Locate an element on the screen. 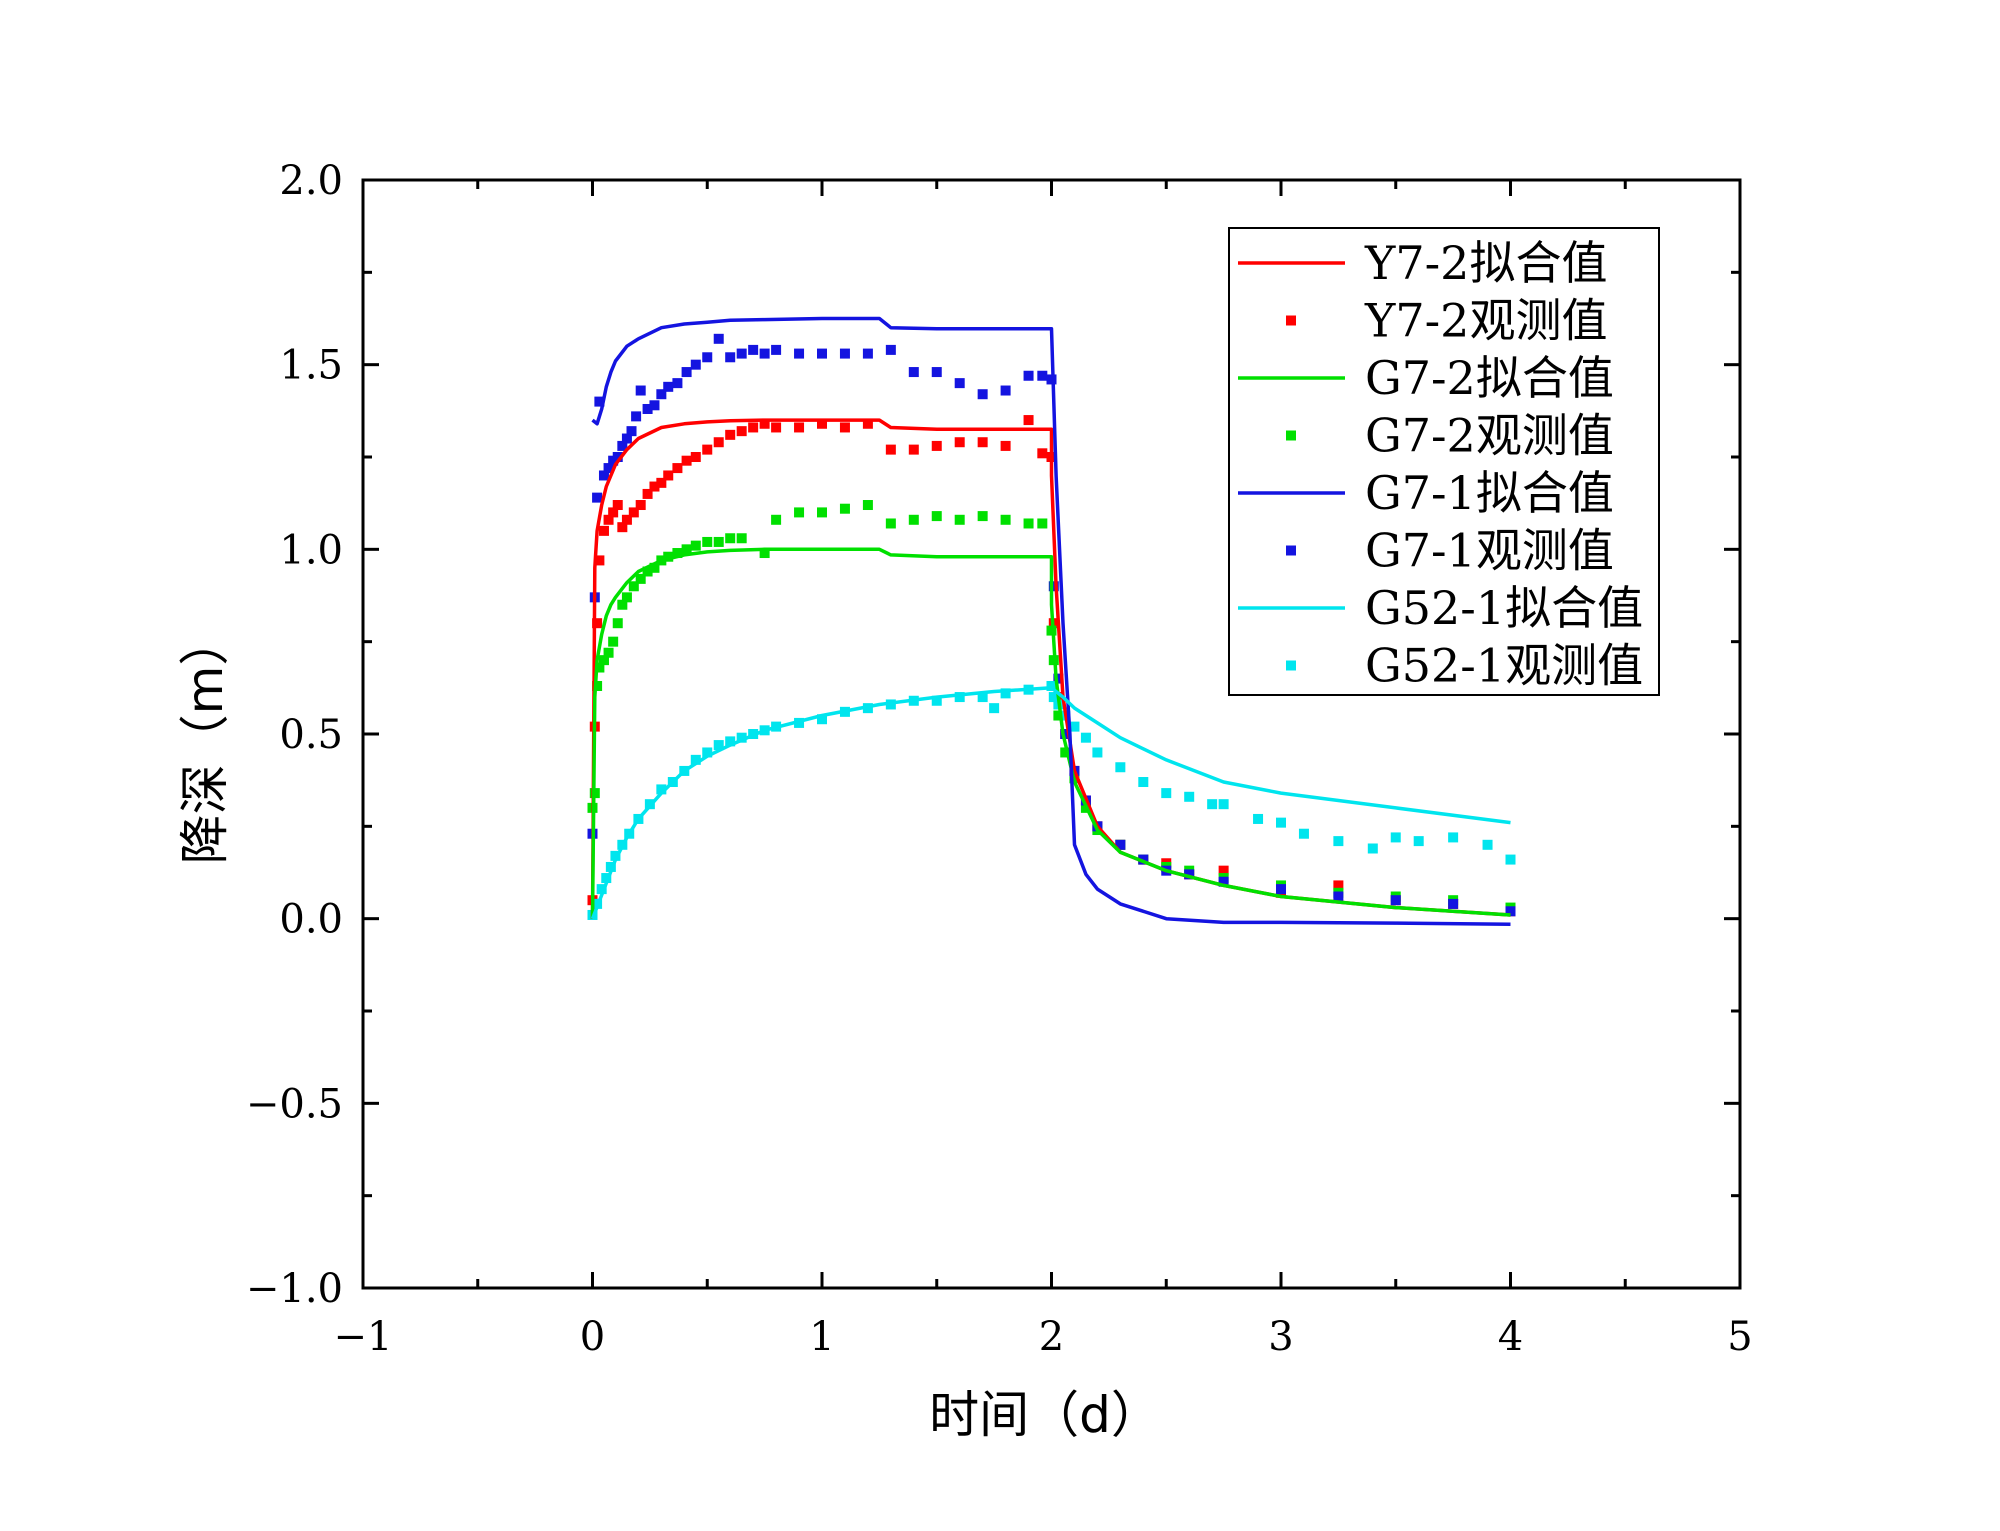 This screenshot has height=1531, width=2000. x-tick-label: 2 is located at coordinates (1051, 1337).